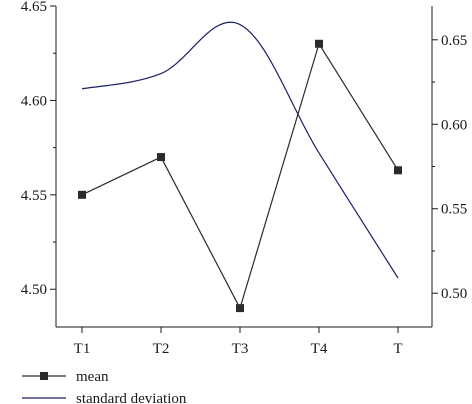  Describe the element at coordinates (240, 349) in the screenshot. I see `x-tick-label: T3` at that location.